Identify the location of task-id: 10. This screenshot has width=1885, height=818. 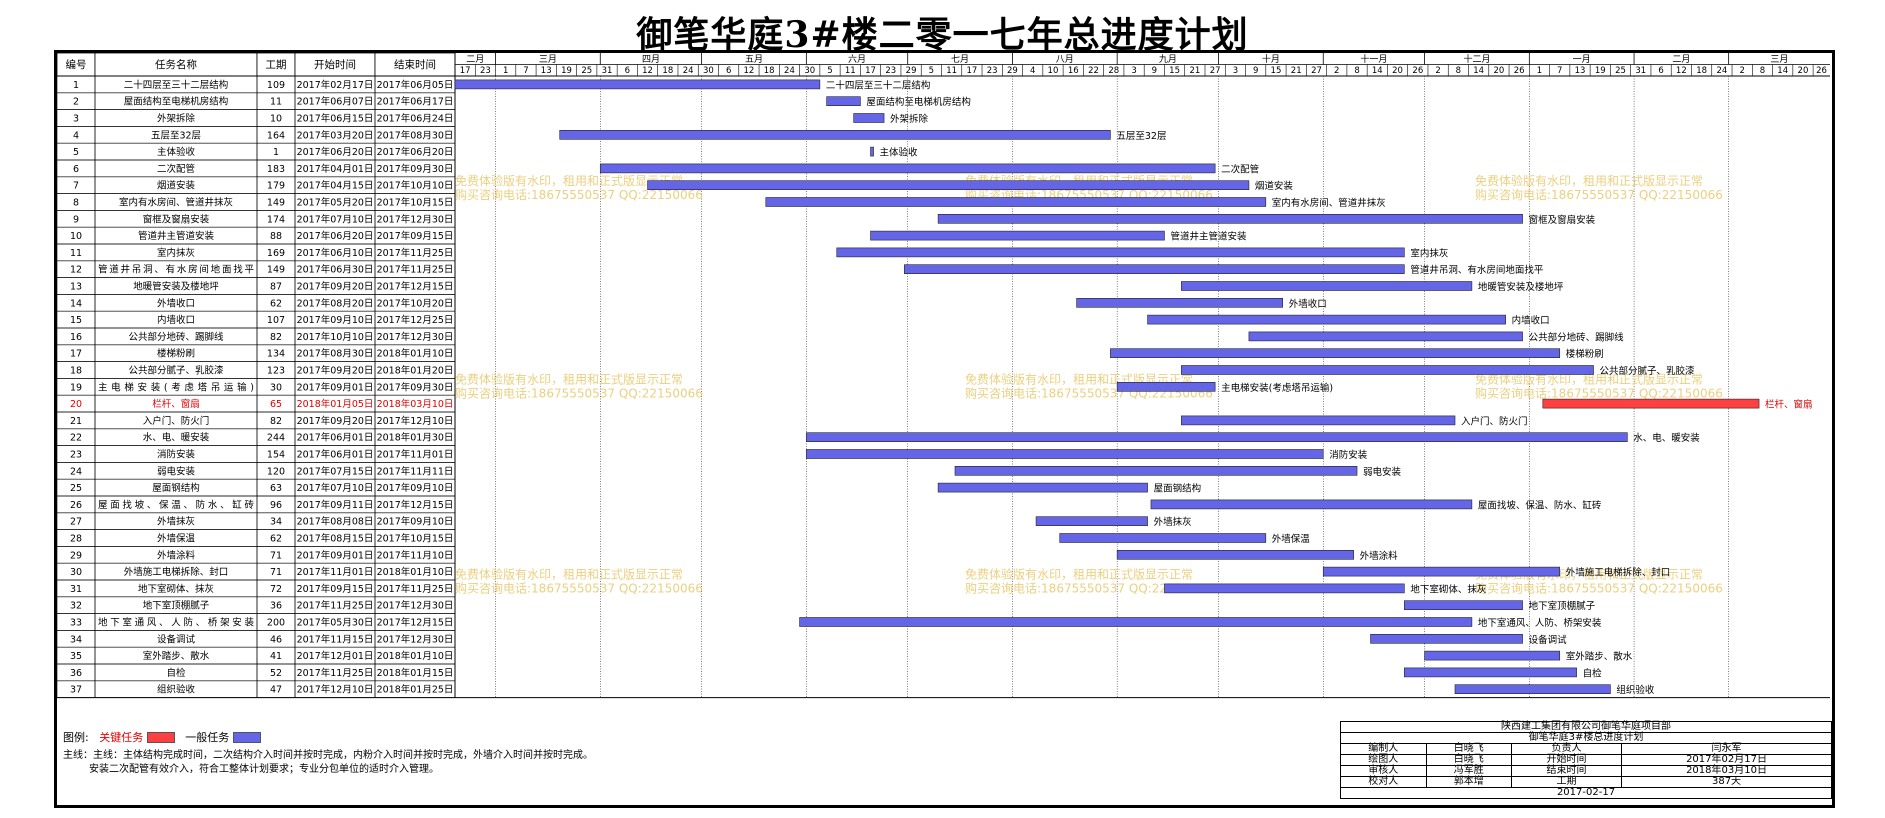
(76, 236).